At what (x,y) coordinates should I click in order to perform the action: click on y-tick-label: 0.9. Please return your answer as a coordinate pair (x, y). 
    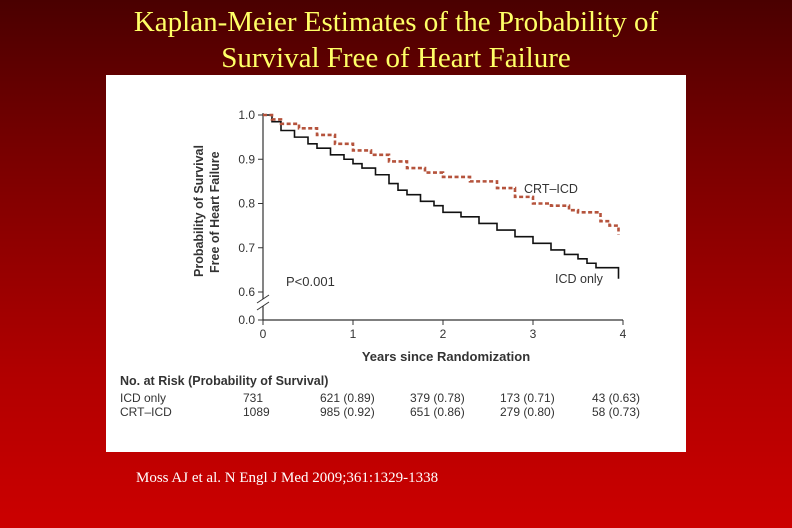
    Looking at the image, I should click on (246, 159).